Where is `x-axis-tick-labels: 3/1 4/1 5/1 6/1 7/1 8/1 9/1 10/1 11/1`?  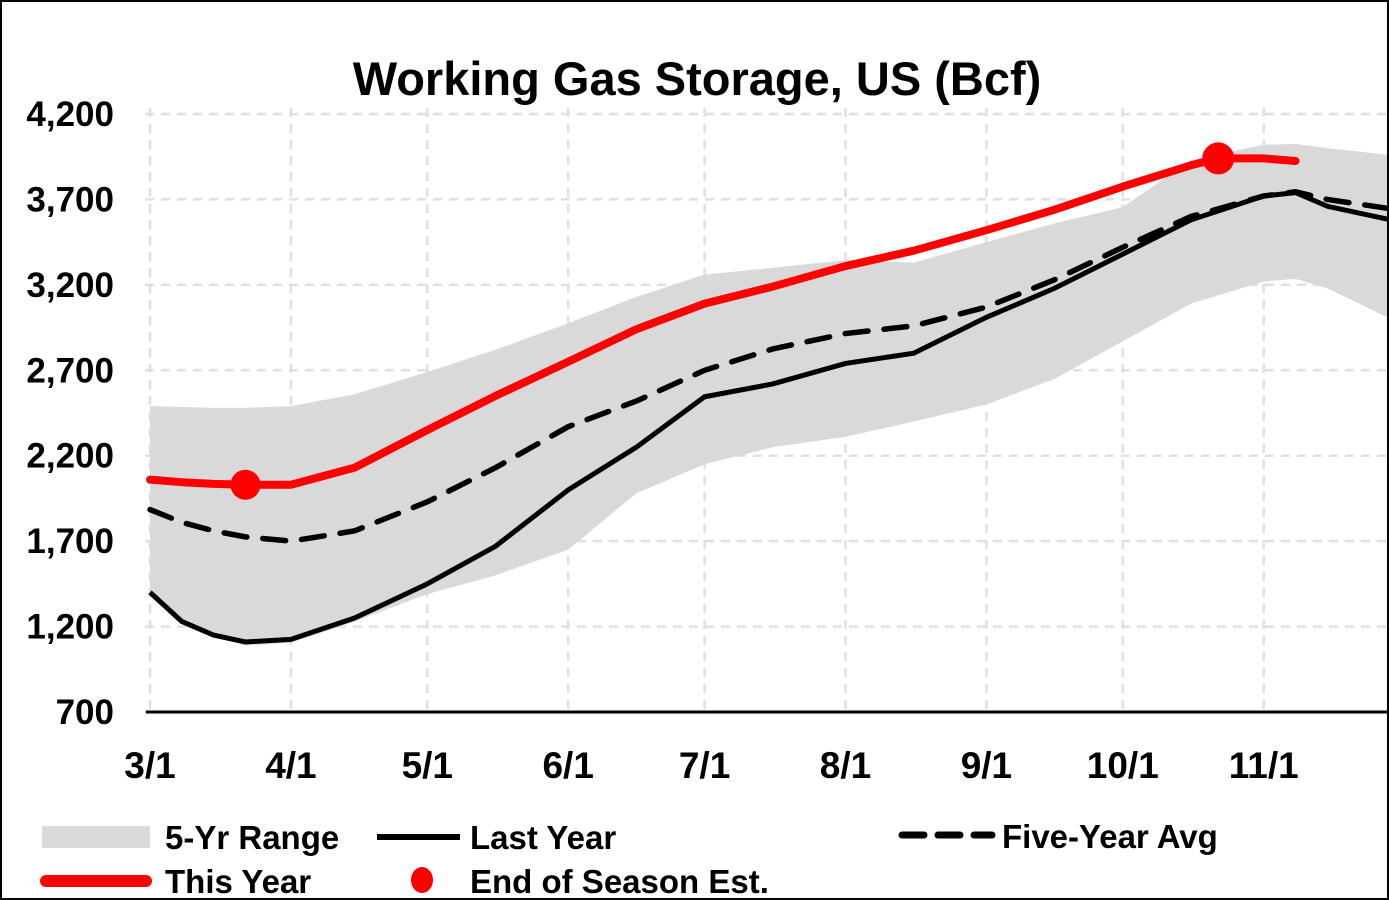 x-axis-tick-labels: 3/1 4/1 5/1 6/1 7/1 8/1 9/1 10/1 11/1 is located at coordinates (711, 765).